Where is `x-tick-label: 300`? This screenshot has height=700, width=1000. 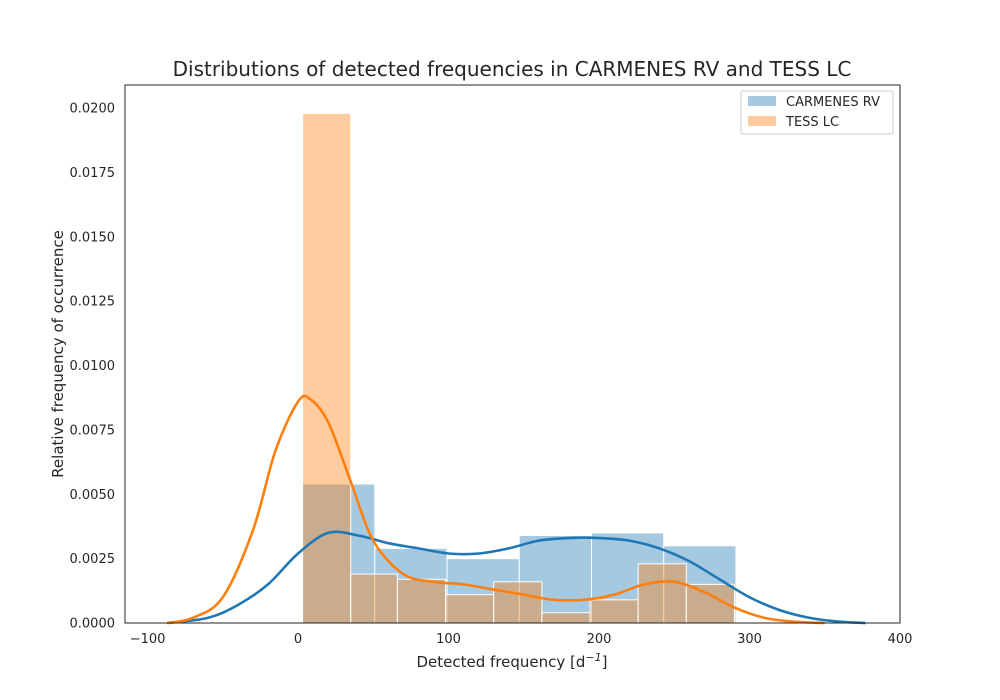 x-tick-label: 300 is located at coordinates (749, 639).